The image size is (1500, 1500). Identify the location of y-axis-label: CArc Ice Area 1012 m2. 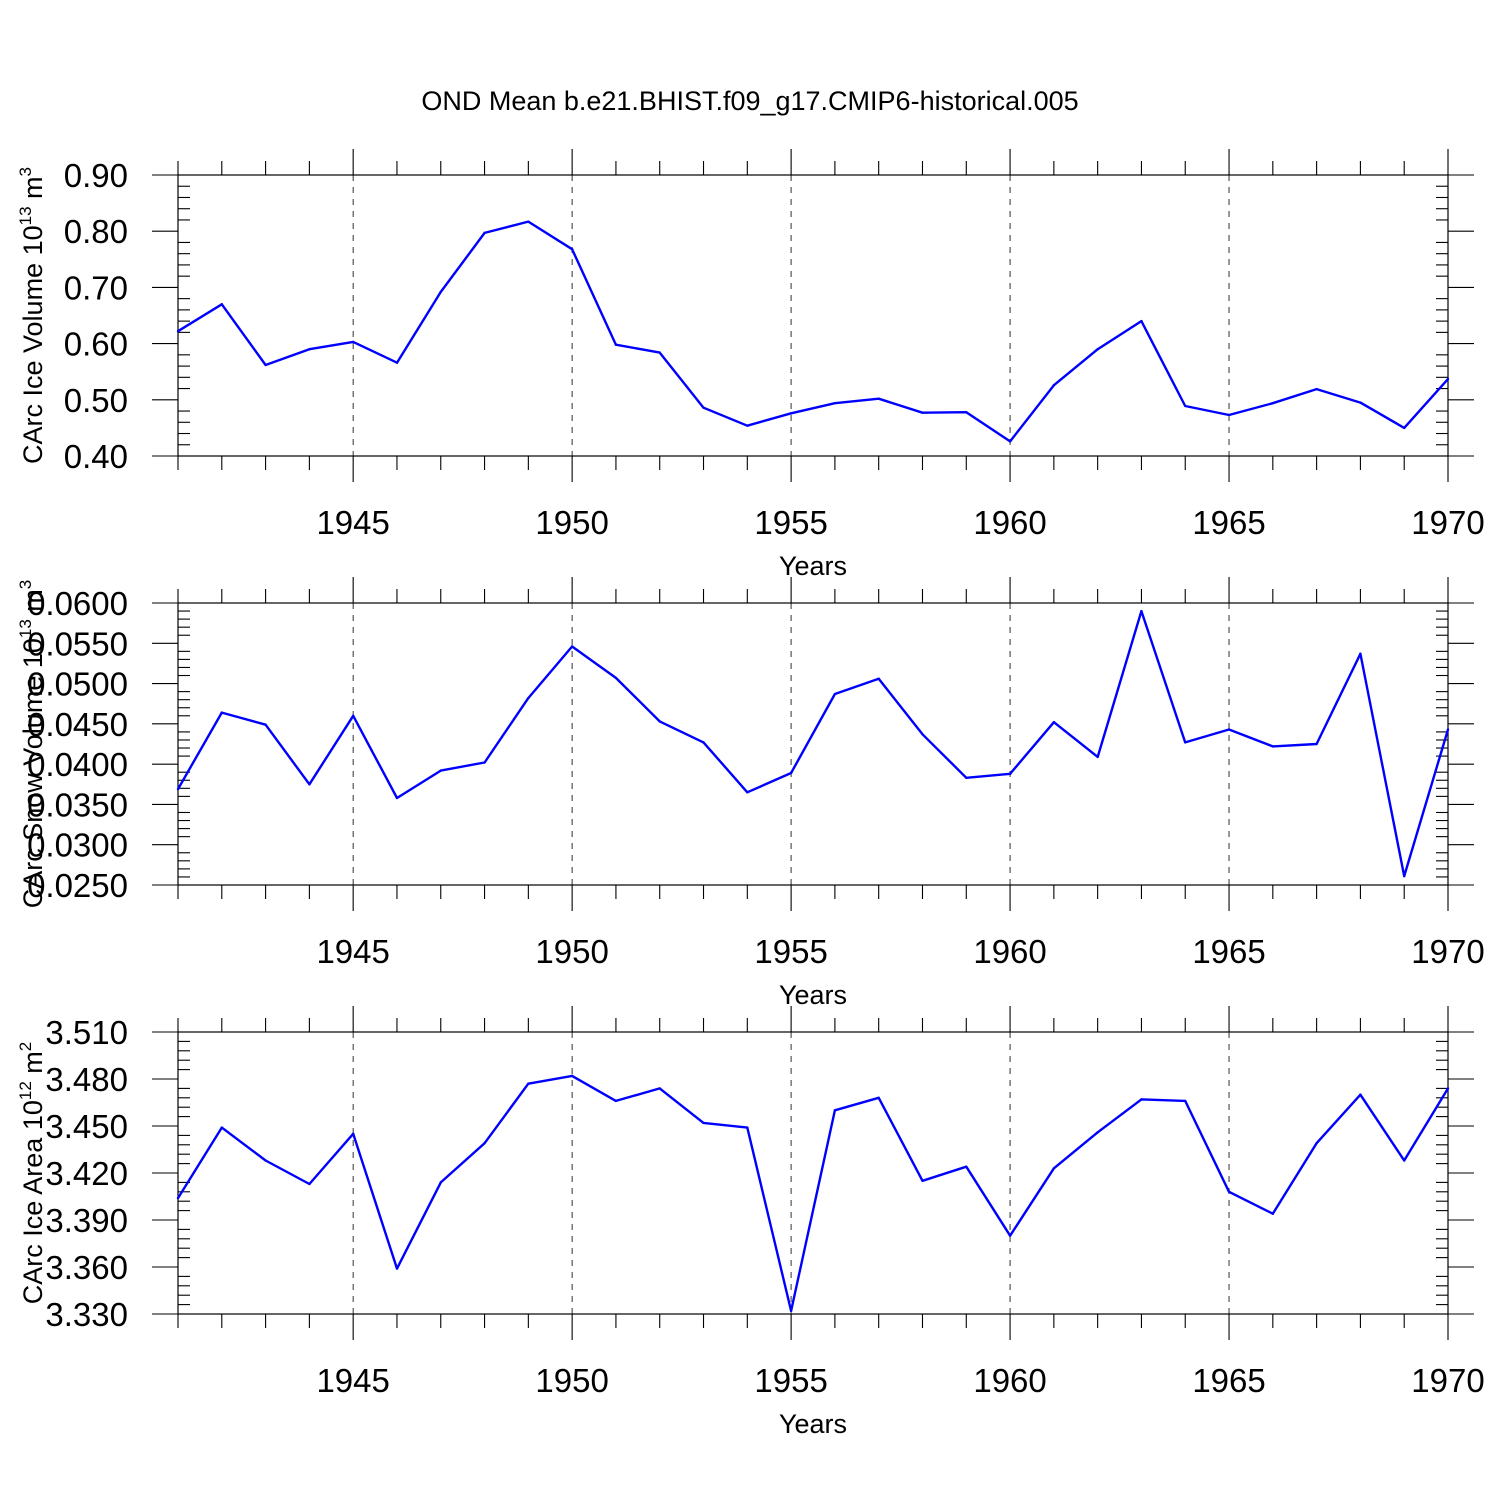
(32, 1173).